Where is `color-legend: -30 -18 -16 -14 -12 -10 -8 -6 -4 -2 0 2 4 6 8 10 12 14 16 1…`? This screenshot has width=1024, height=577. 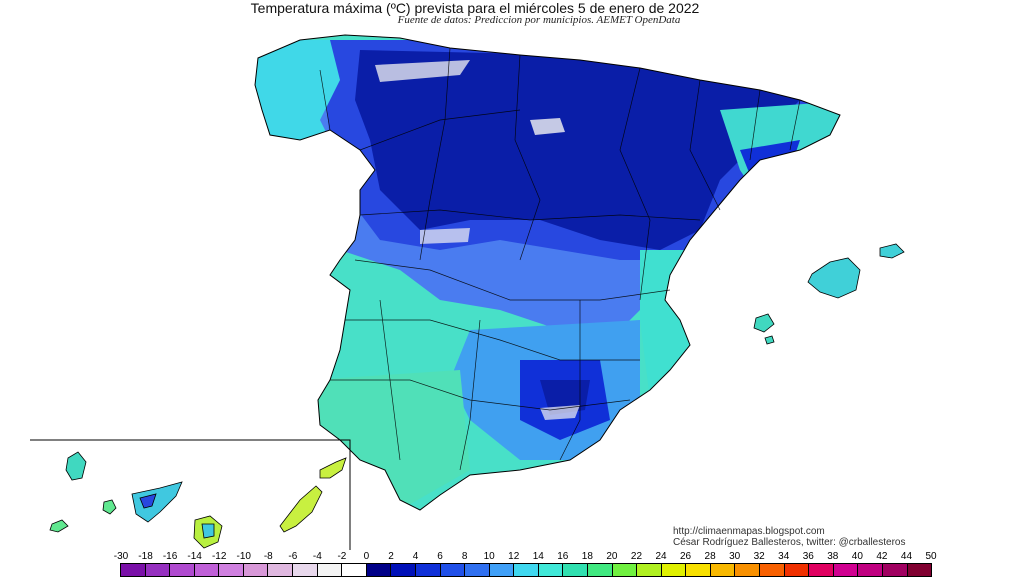 color-legend: -30 -18 -16 -14 -12 -10 -8 -6 -4 -2 0 2 4 6 8 10 12 14 16 1… is located at coordinates (525, 564).